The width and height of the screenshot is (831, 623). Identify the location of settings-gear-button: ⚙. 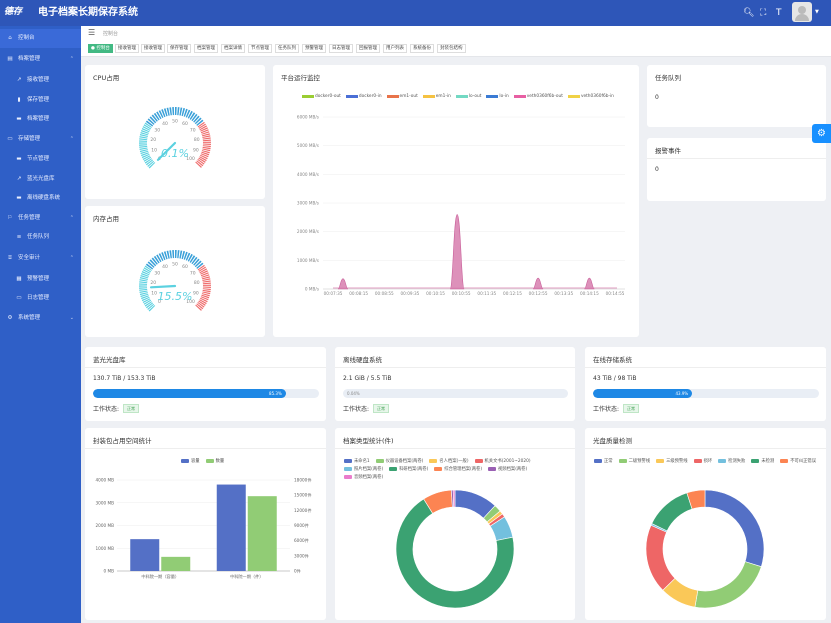
(821, 133).